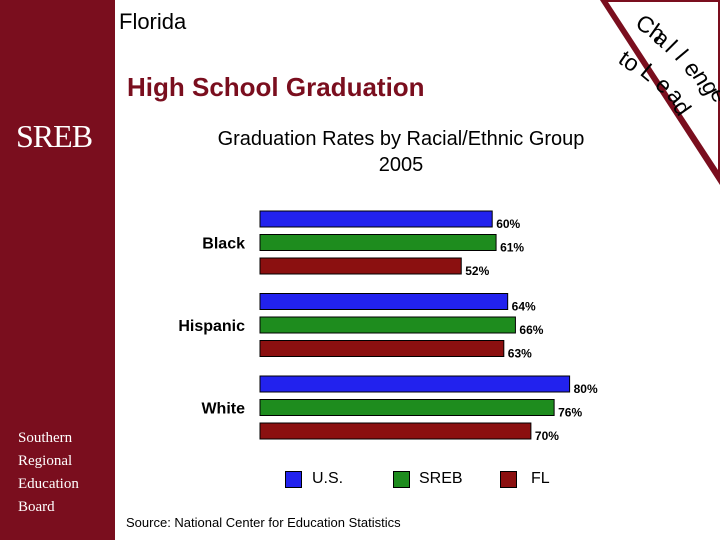 This screenshot has width=720, height=540. Describe the element at coordinates (441, 478) in the screenshot. I see `legend-label-sreb: SREB` at that location.